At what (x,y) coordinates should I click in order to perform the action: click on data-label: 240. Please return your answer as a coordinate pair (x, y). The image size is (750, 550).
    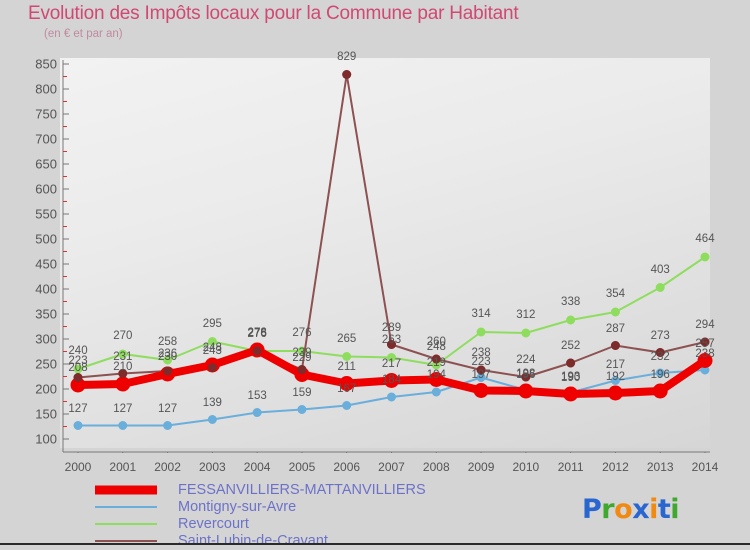
    Looking at the image, I should click on (78, 351).